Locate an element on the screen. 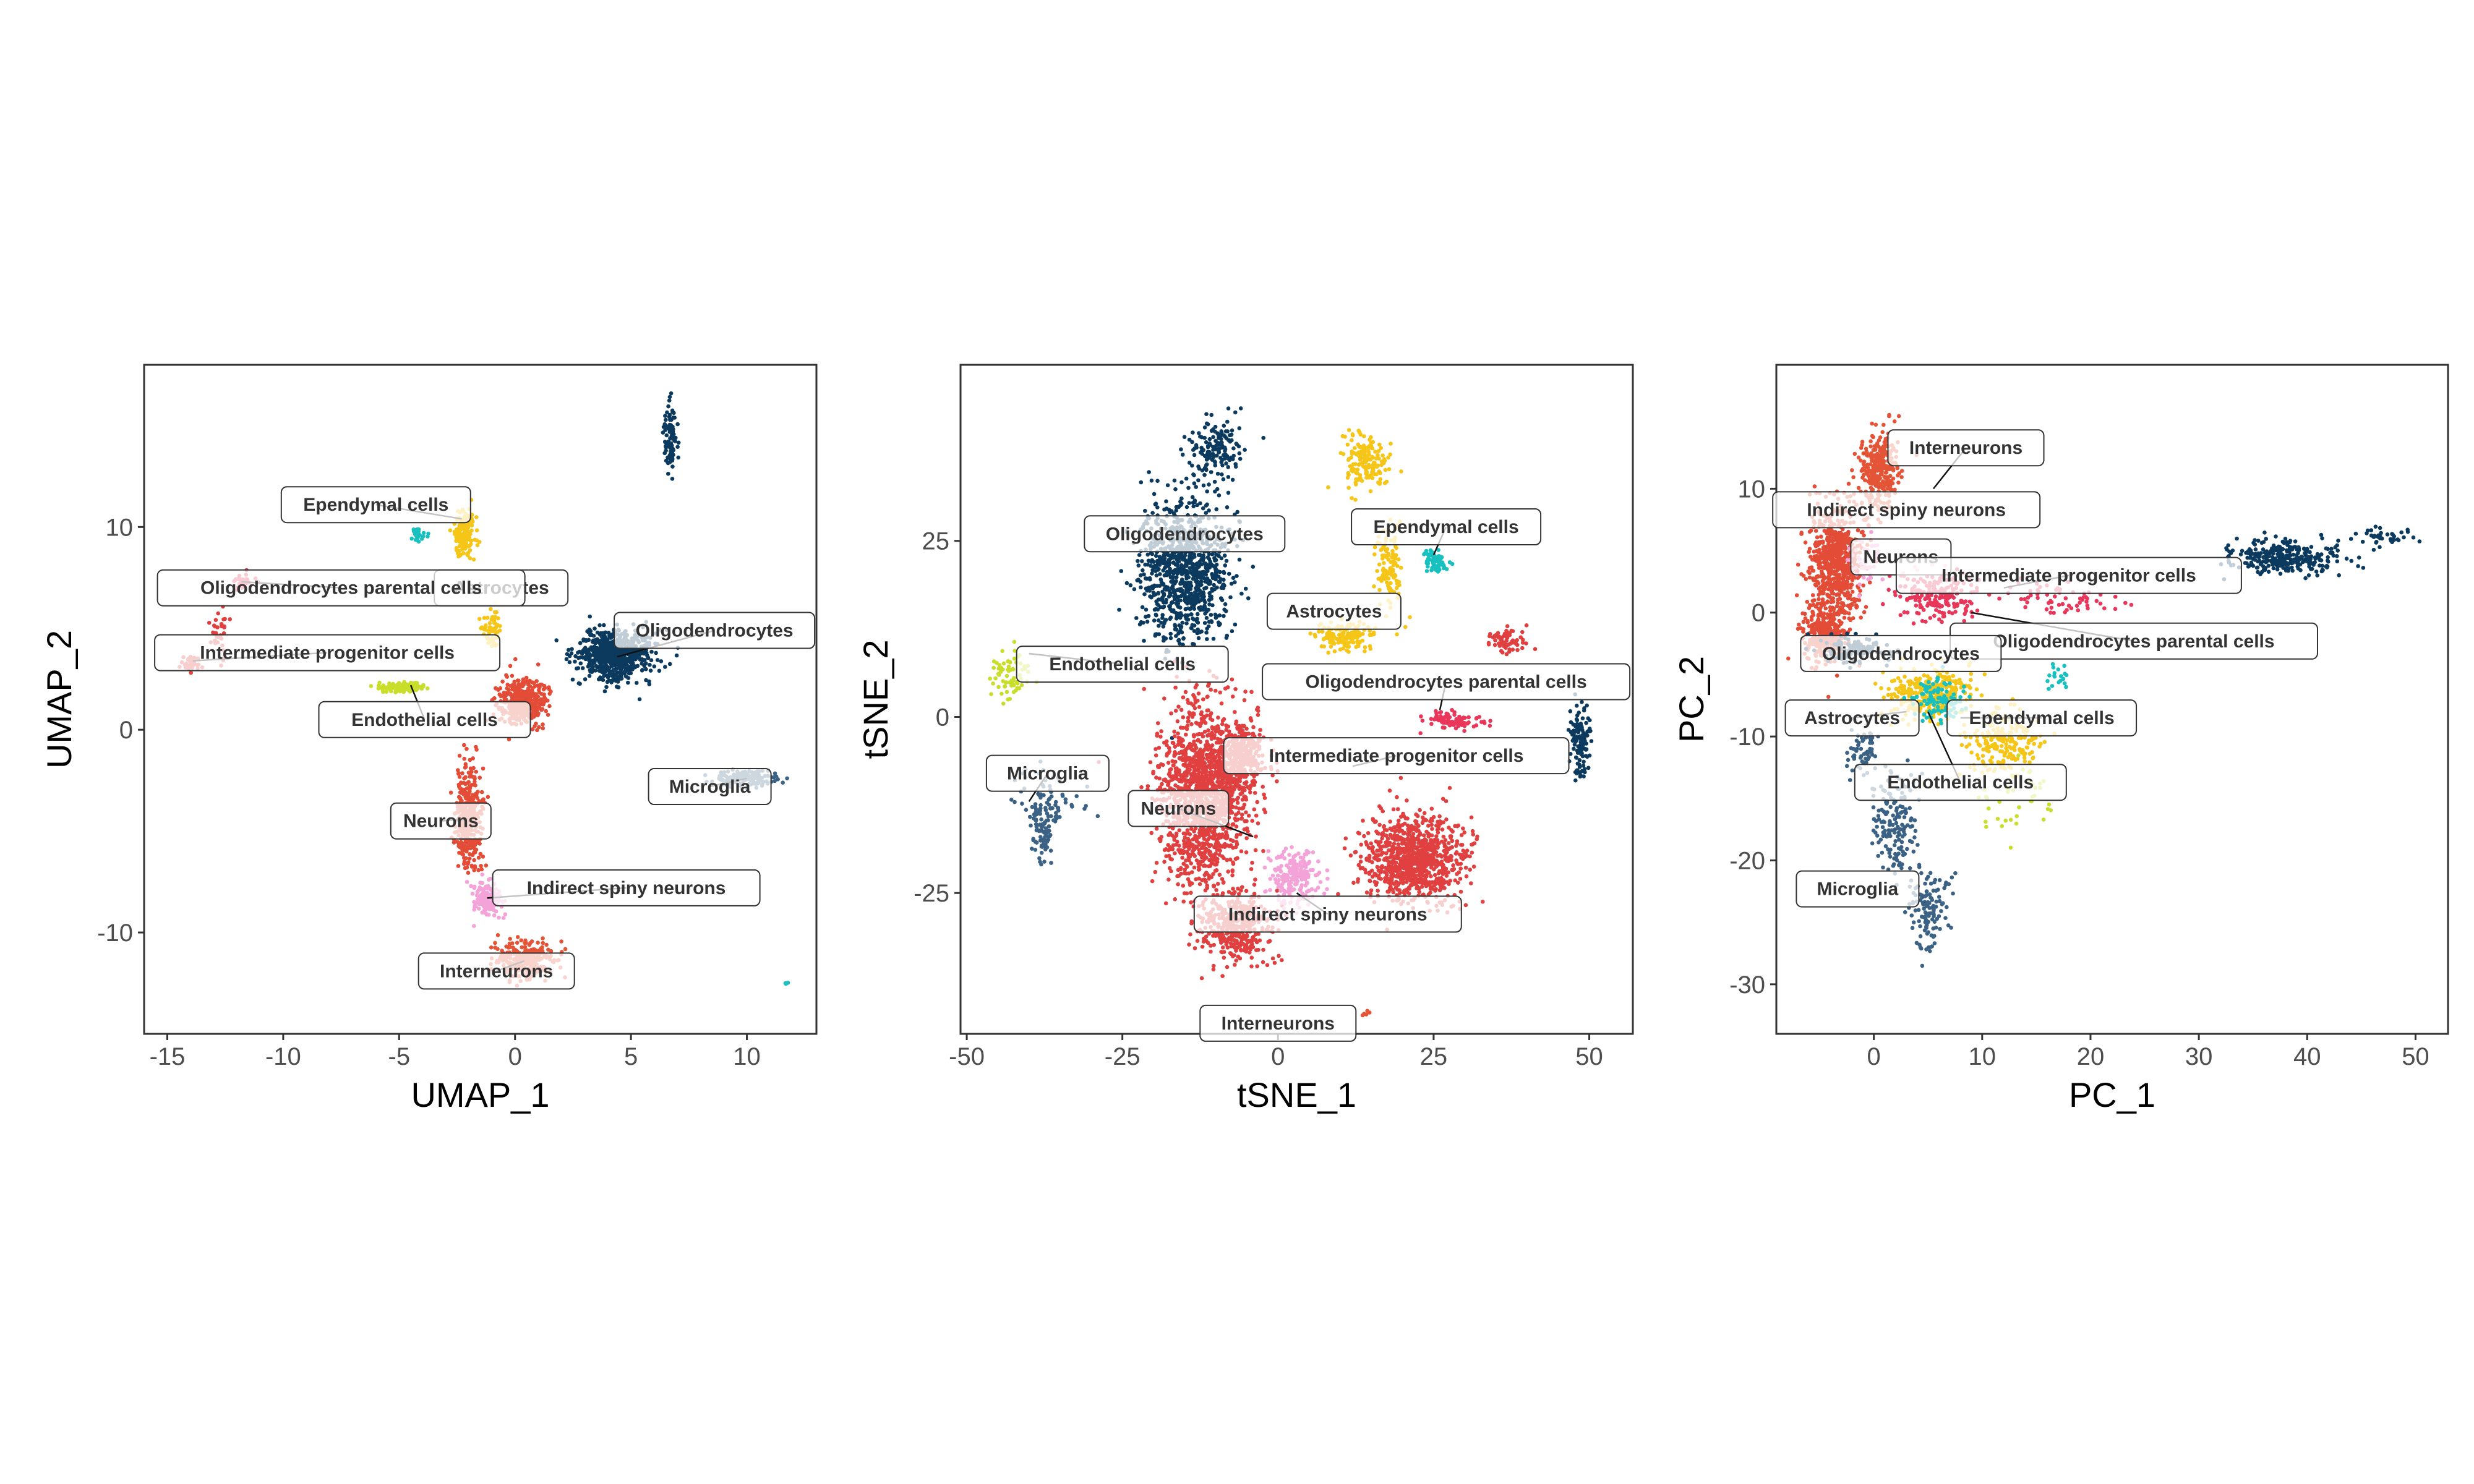 The image size is (2474, 1484). cluster-label: Interneurons is located at coordinates (496, 971).